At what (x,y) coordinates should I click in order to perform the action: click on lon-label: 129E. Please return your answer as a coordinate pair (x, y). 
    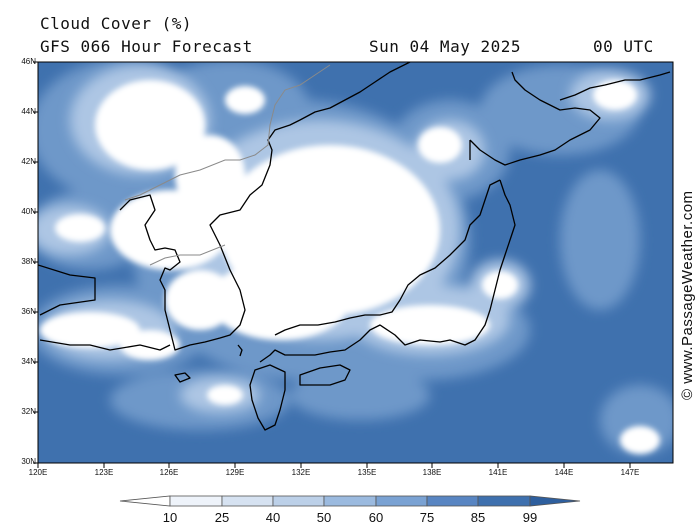
    Looking at the image, I should click on (235, 472).